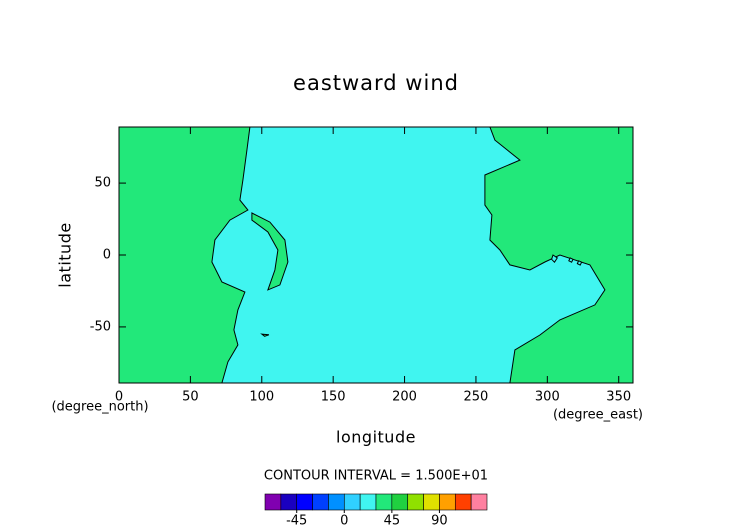 The width and height of the screenshot is (752, 532). I want to click on y-tick-label: -50, so click(100, 326).